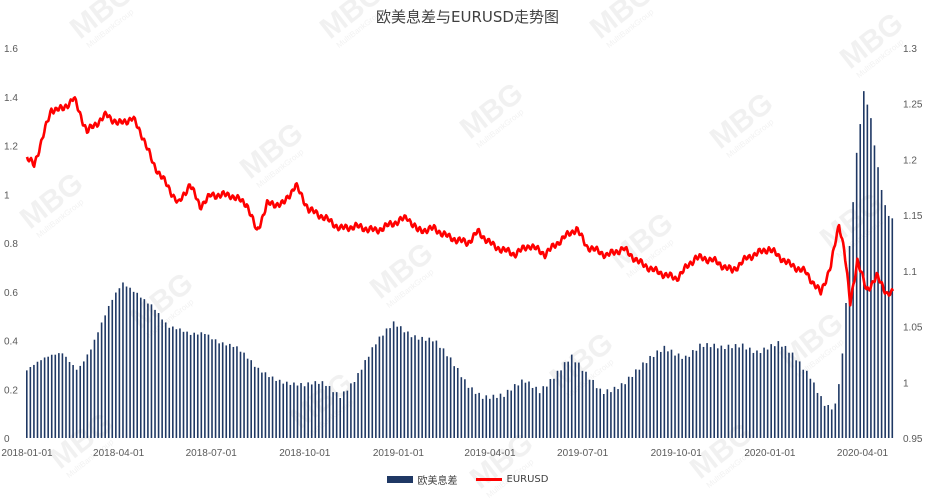 The height and width of the screenshot is (503, 935). What do you see at coordinates (677, 453) in the screenshot?
I see `x-tick-label: 2019-10-01` at bounding box center [677, 453].